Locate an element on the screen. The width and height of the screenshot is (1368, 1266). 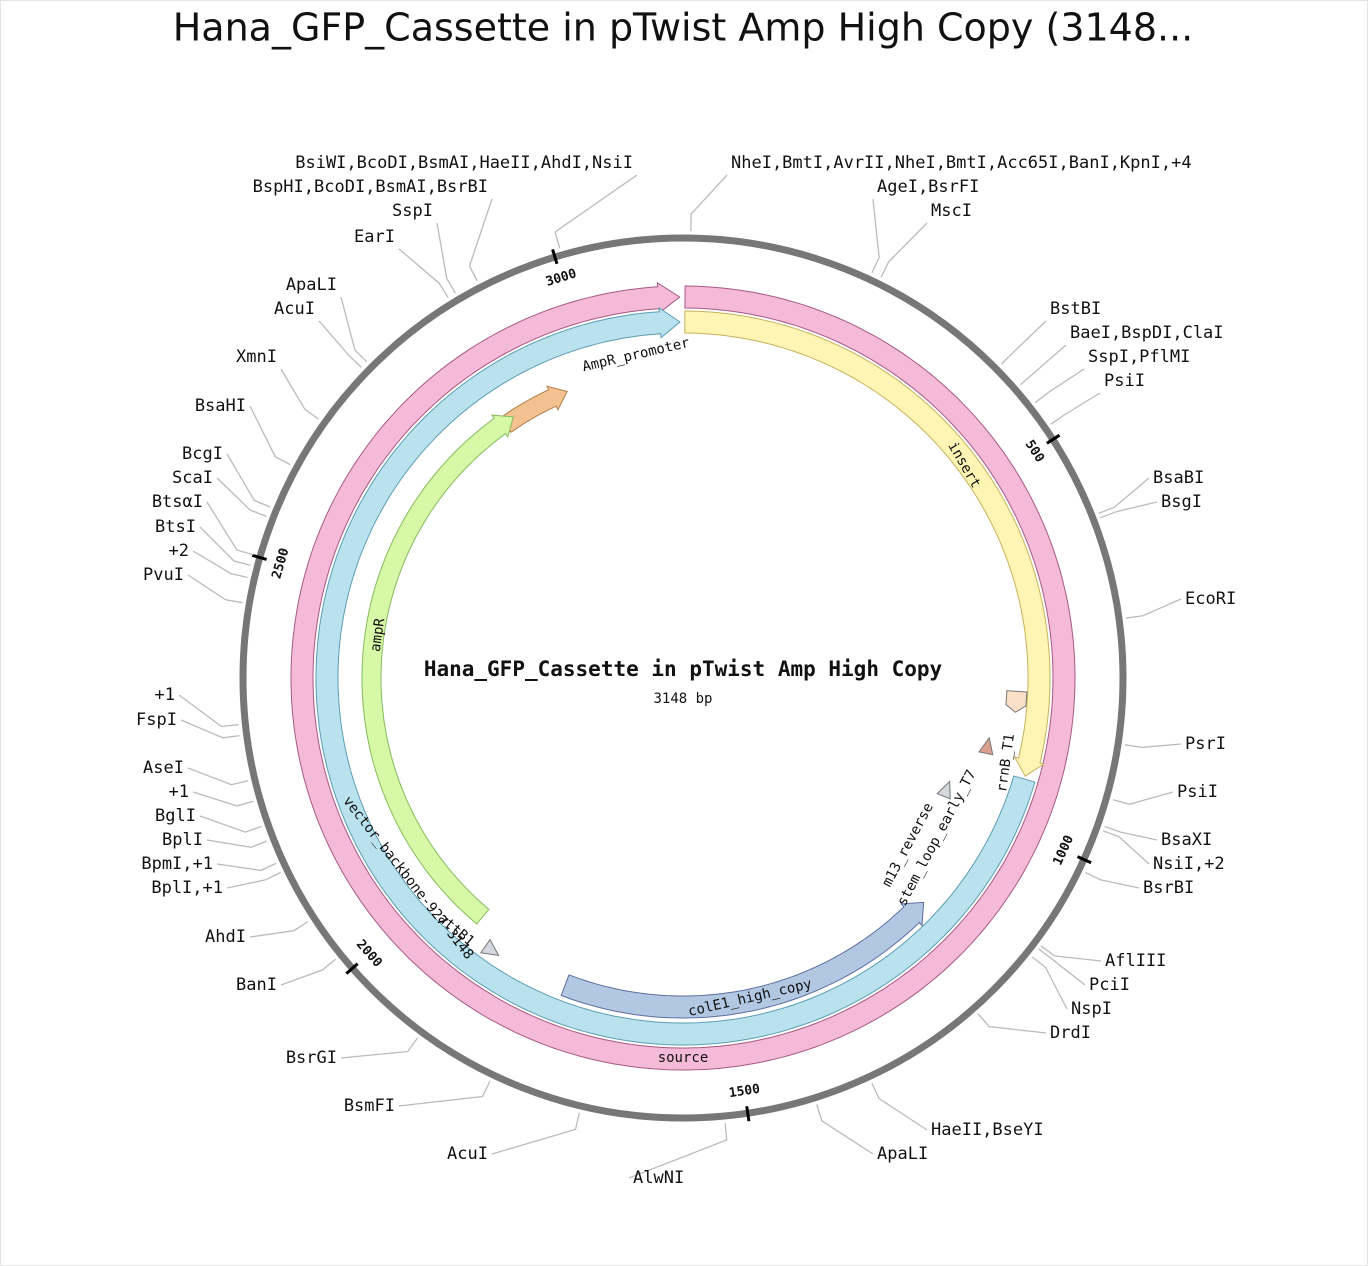
enzyme-label: SspI,PflMI is located at coordinates (1139, 357).